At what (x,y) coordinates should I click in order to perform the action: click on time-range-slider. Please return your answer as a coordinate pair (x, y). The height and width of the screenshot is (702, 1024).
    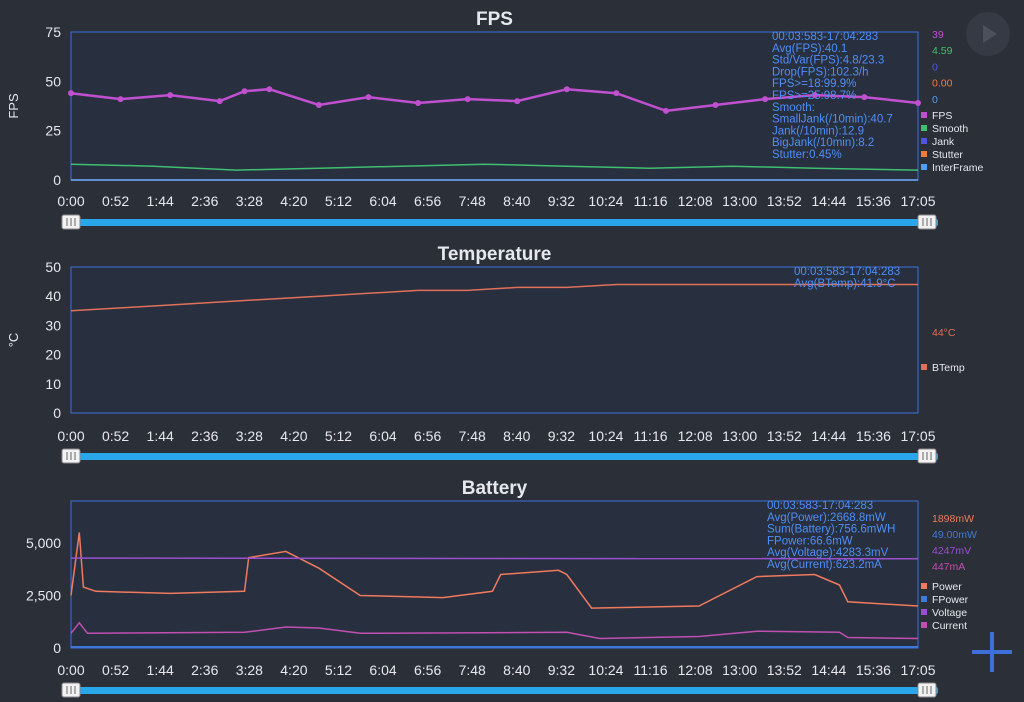
    Looking at the image, I should click on (499, 222).